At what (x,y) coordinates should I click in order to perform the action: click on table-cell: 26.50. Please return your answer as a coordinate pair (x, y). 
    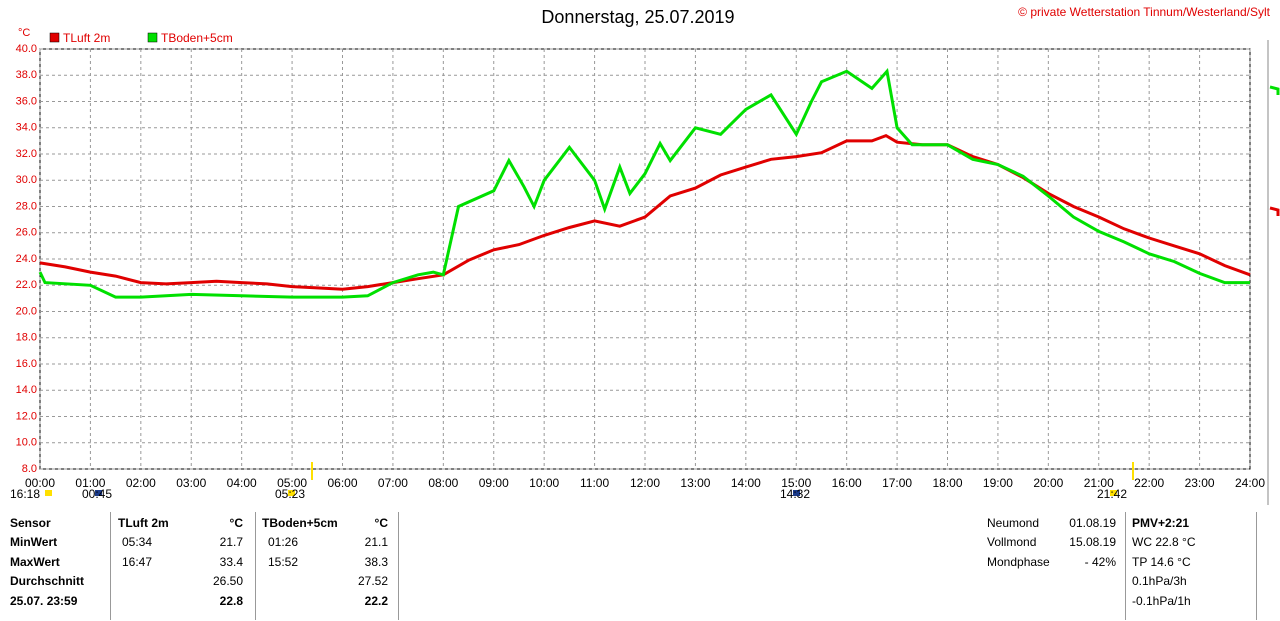
    Looking at the image, I should click on (227, 581).